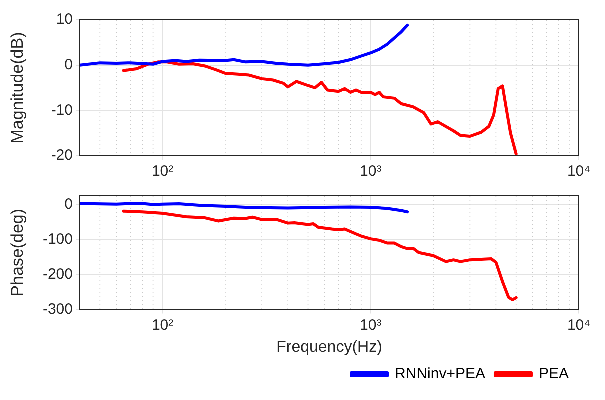 This screenshot has width=605, height=400. I want to click on y-axis-title: Phase(deg), so click(17, 252).